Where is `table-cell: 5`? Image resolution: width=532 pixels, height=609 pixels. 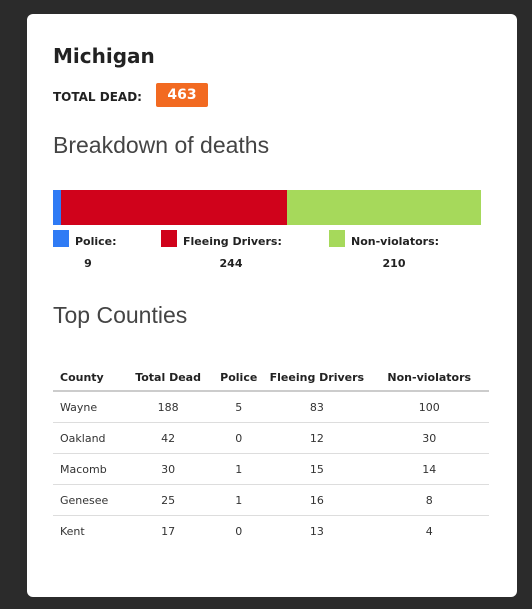
table-cell: 5 is located at coordinates (239, 407).